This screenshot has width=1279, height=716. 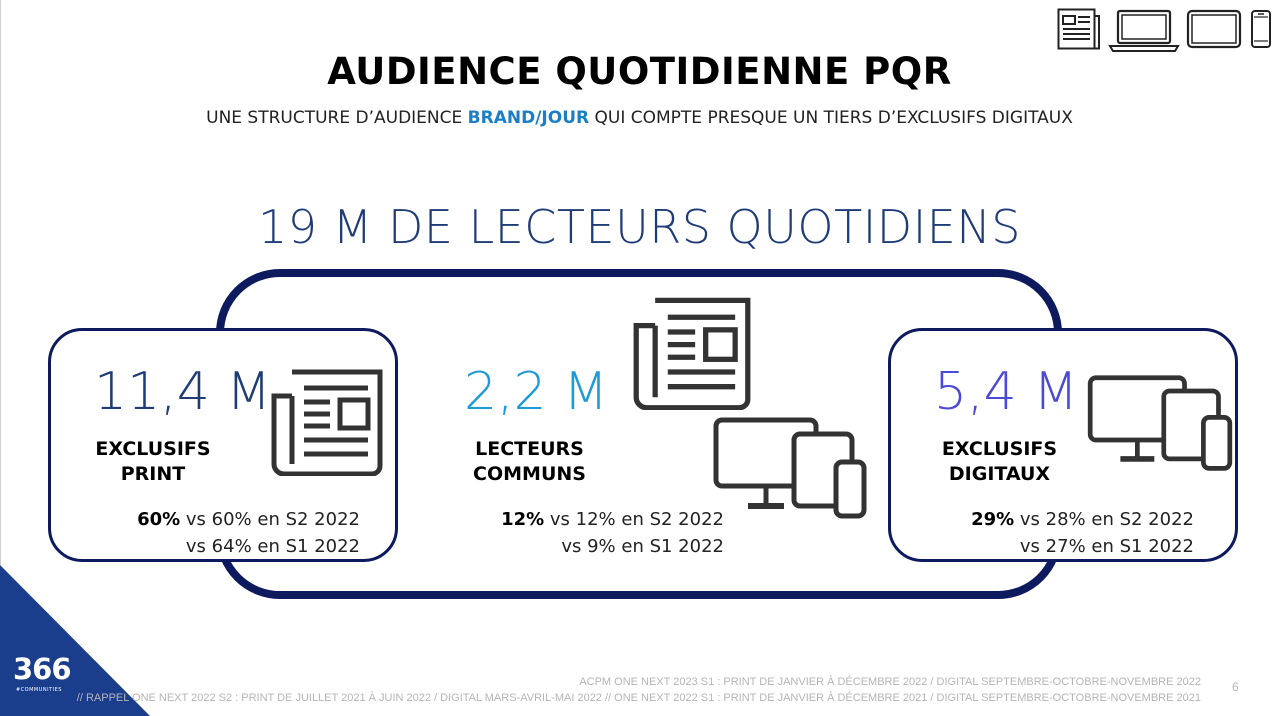 I want to click on card-vs2: vs 64% en S1 2022, so click(x=272, y=546).